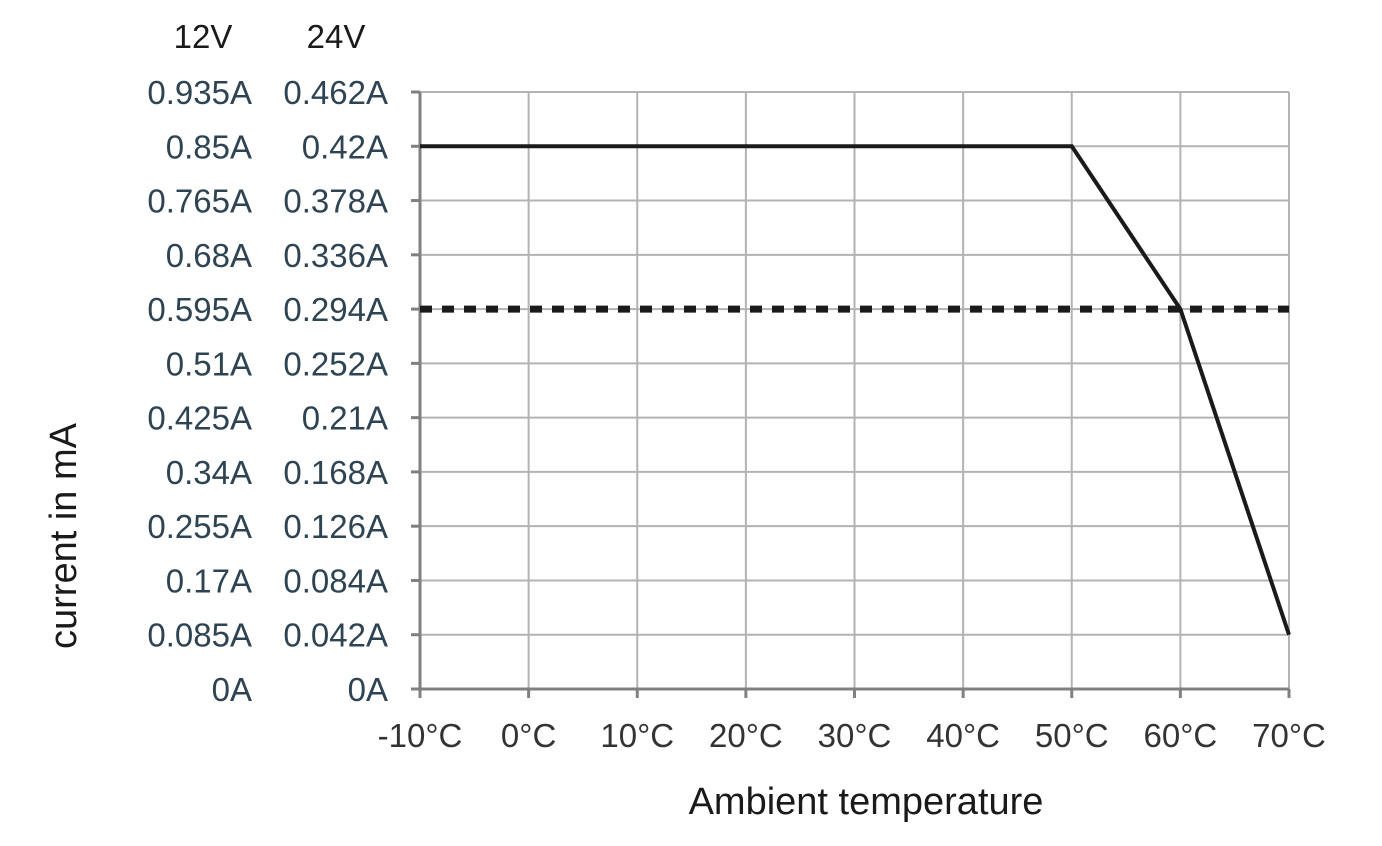  I want to click on y-tick-label-12v: 0.51A, so click(209, 363).